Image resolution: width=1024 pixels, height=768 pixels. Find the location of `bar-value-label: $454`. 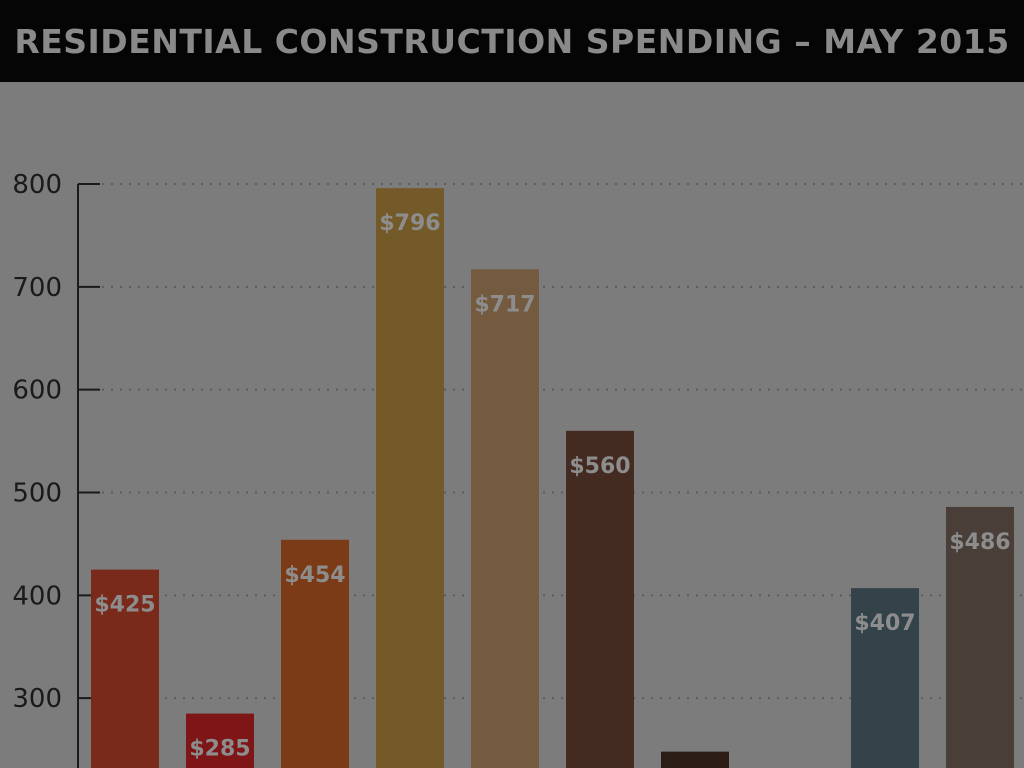

bar-value-label: $454 is located at coordinates (314, 575).